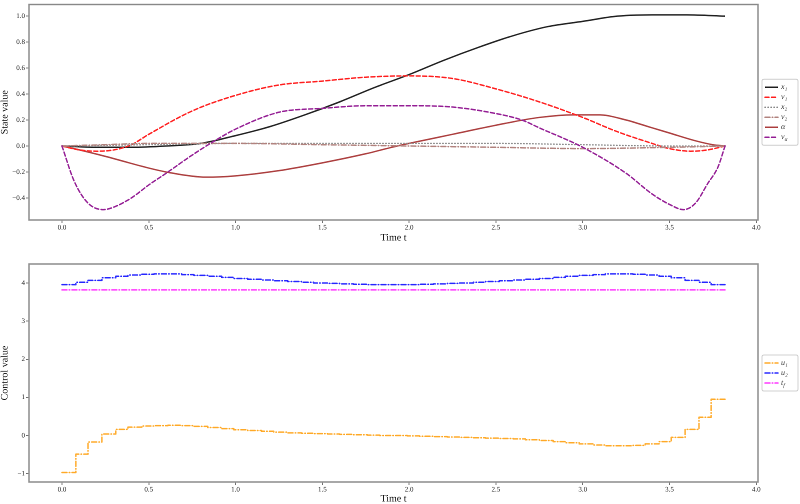 The height and width of the screenshot is (504, 800). Describe the element at coordinates (784, 138) in the screenshot. I see `legend-label: v$_{α}$` at that location.